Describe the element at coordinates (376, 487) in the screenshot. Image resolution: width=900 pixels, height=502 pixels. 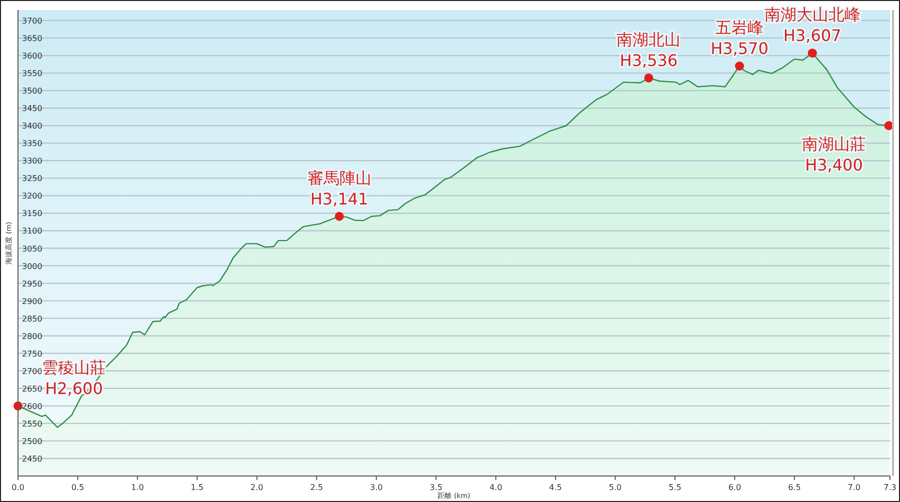
I see `x-tick-label: 3.0` at that location.